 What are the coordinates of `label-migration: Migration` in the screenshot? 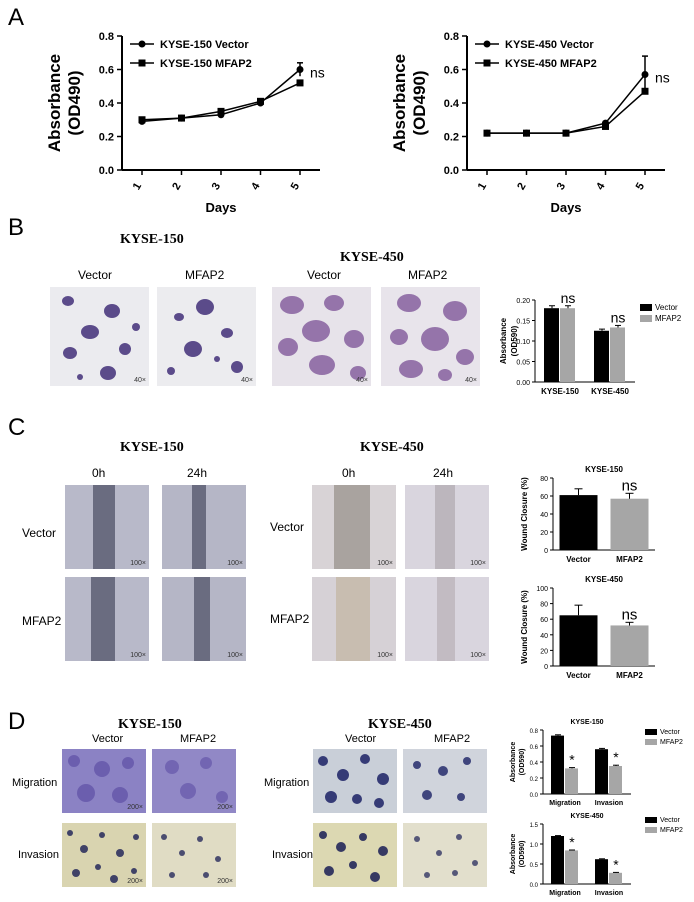 It's located at (35, 783).